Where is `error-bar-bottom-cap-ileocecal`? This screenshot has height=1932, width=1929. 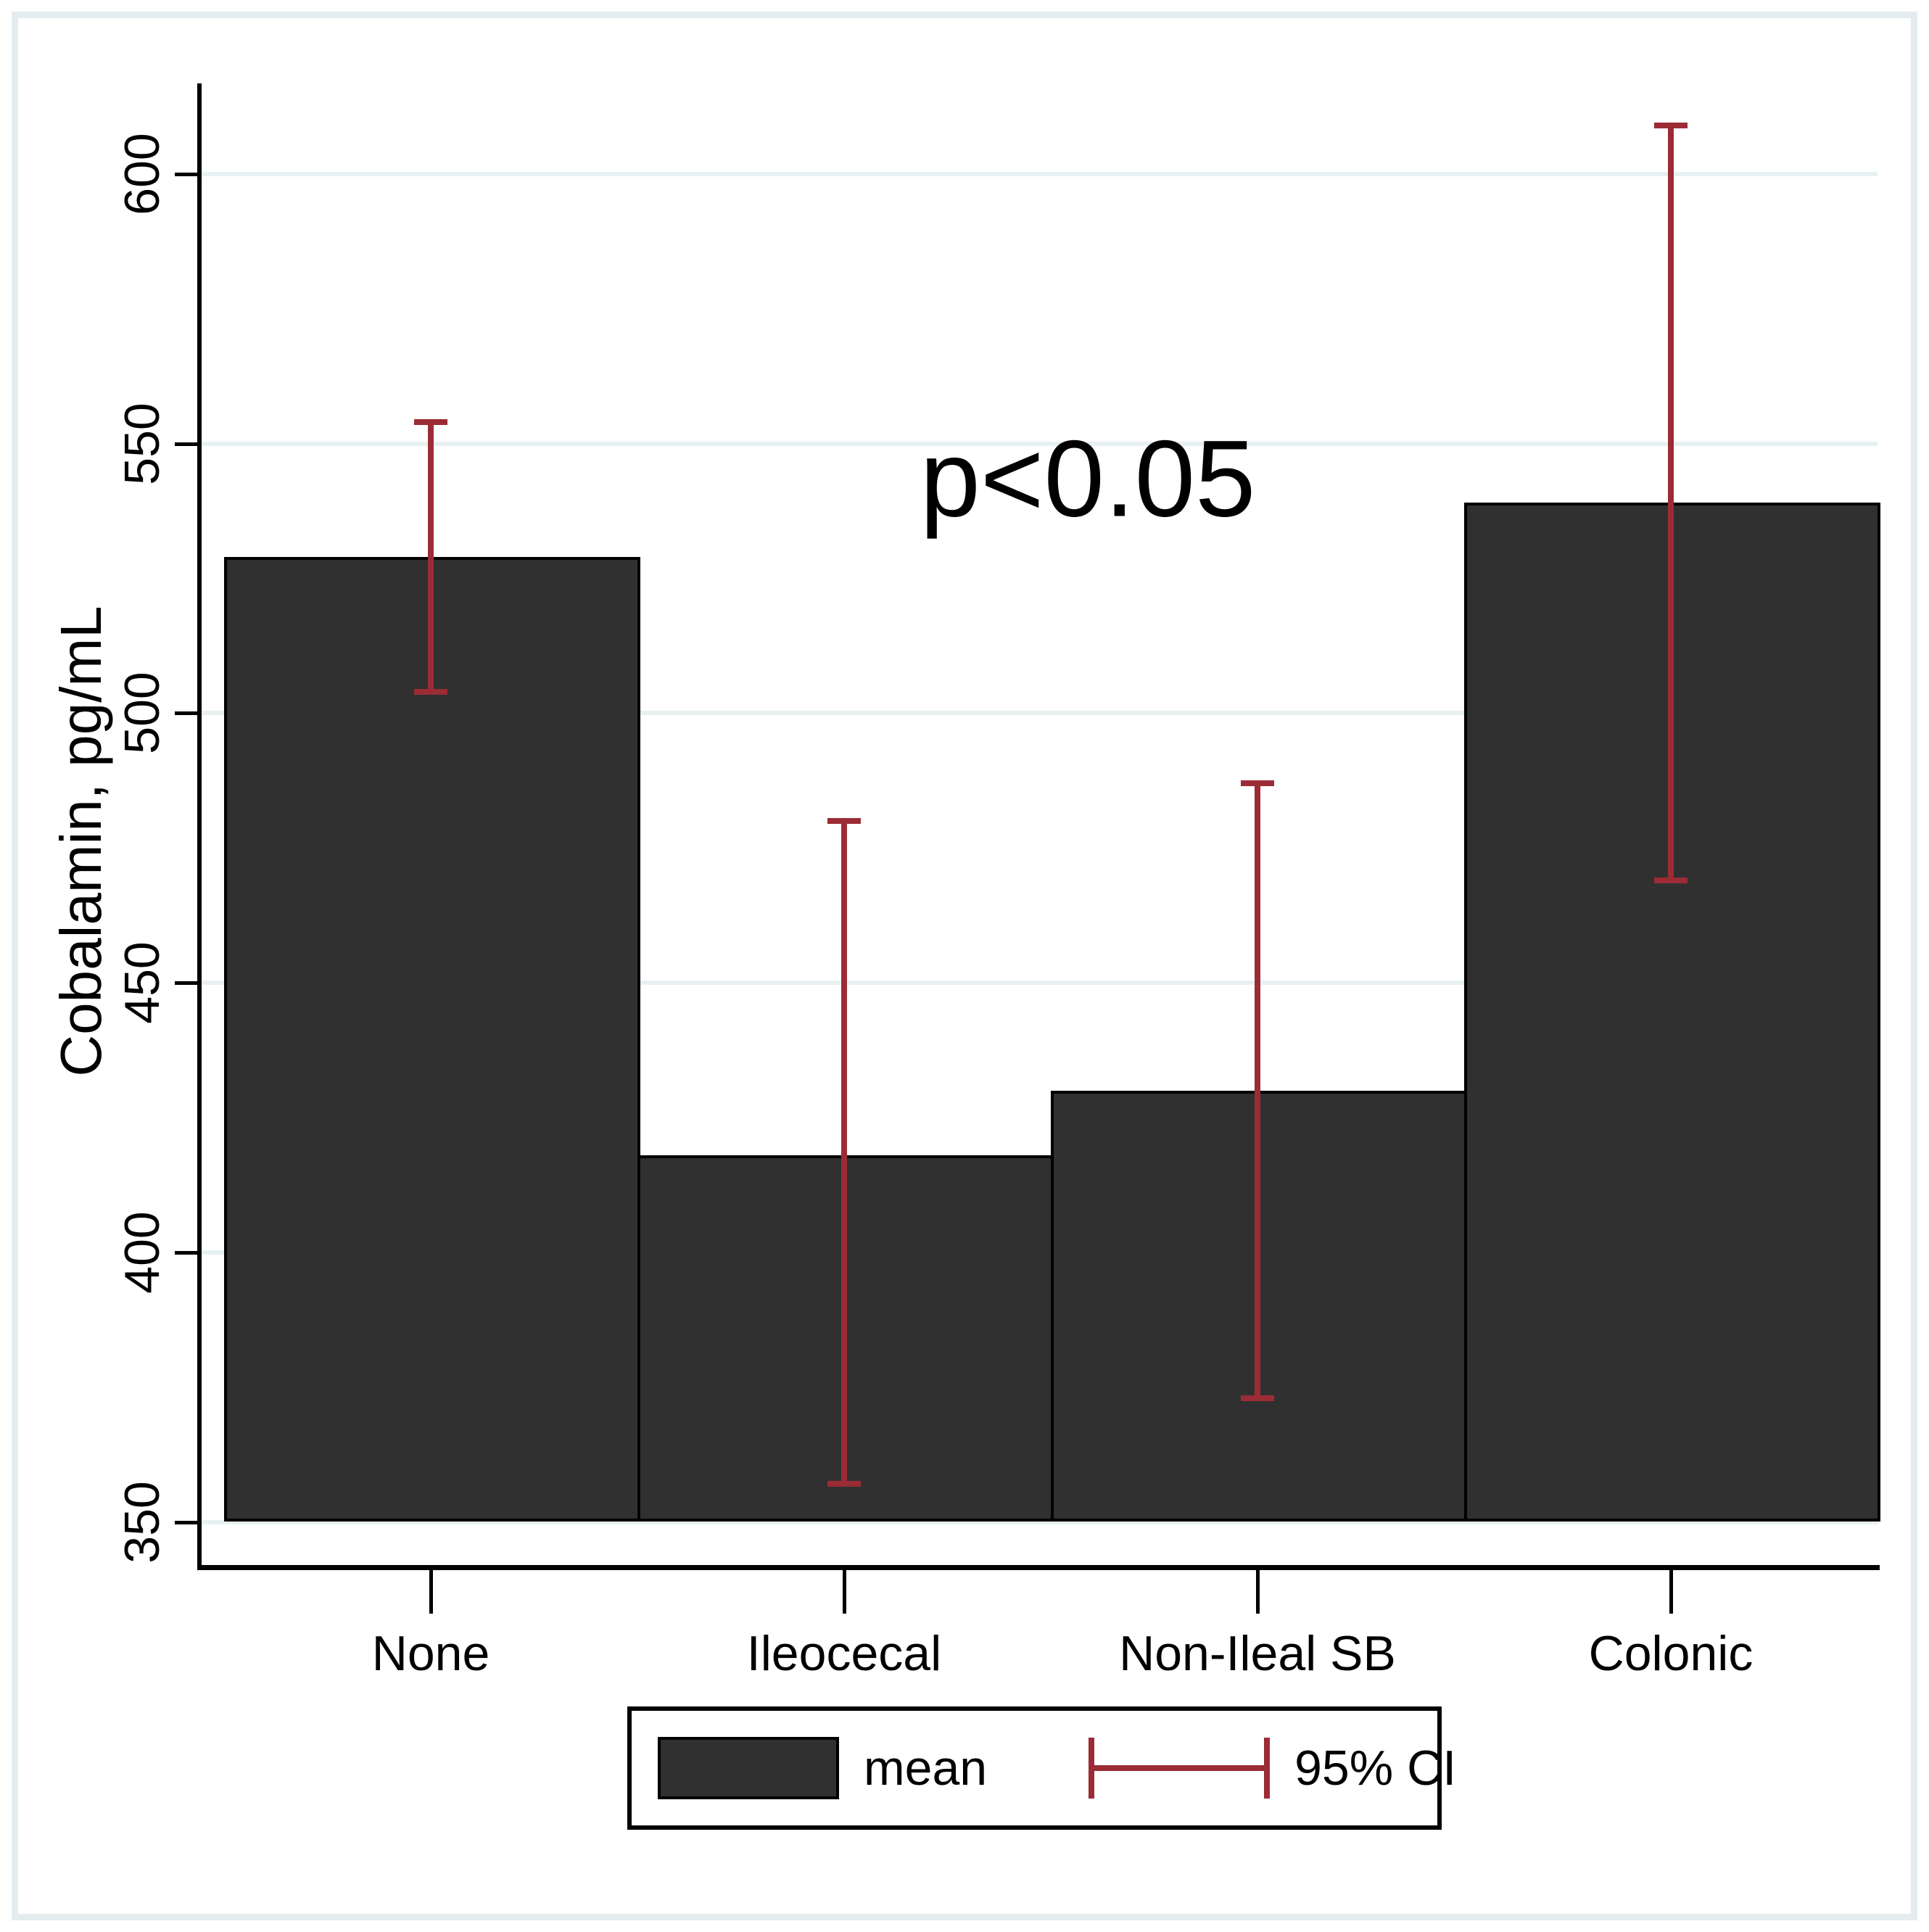 error-bar-bottom-cap-ileocecal is located at coordinates (844, 1484).